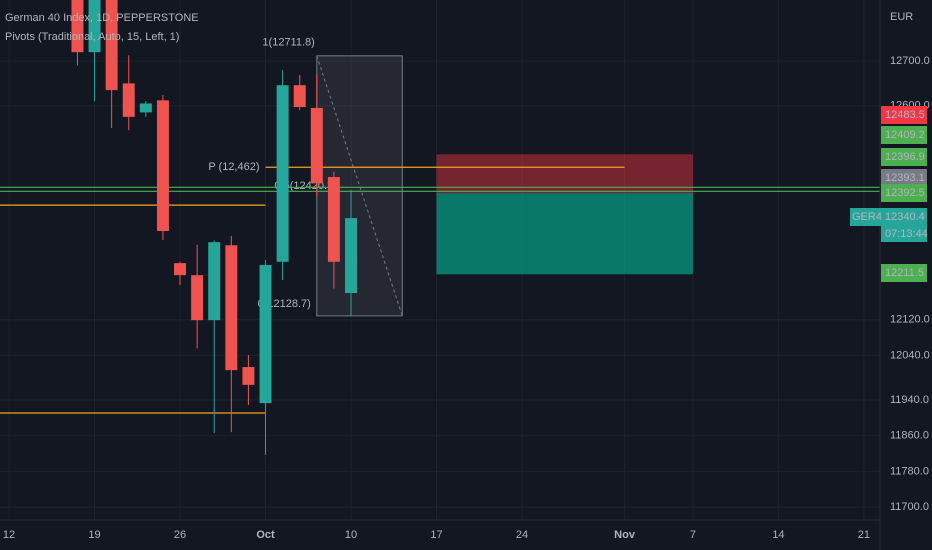  What do you see at coordinates (864, 535) in the screenshot?
I see `x-tick-label: 21` at bounding box center [864, 535].